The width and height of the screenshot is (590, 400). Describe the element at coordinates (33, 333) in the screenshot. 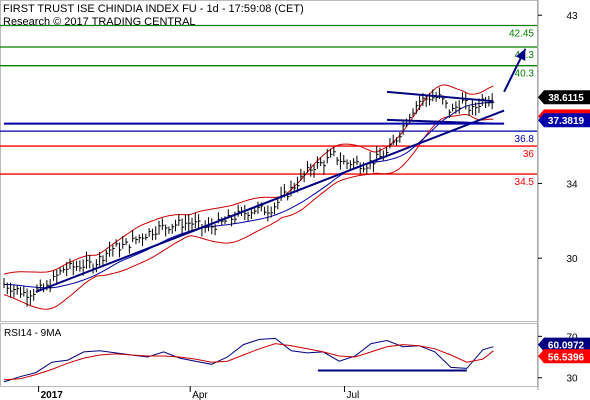

I see `rsi-title: RSI14 - 9MA` at that location.